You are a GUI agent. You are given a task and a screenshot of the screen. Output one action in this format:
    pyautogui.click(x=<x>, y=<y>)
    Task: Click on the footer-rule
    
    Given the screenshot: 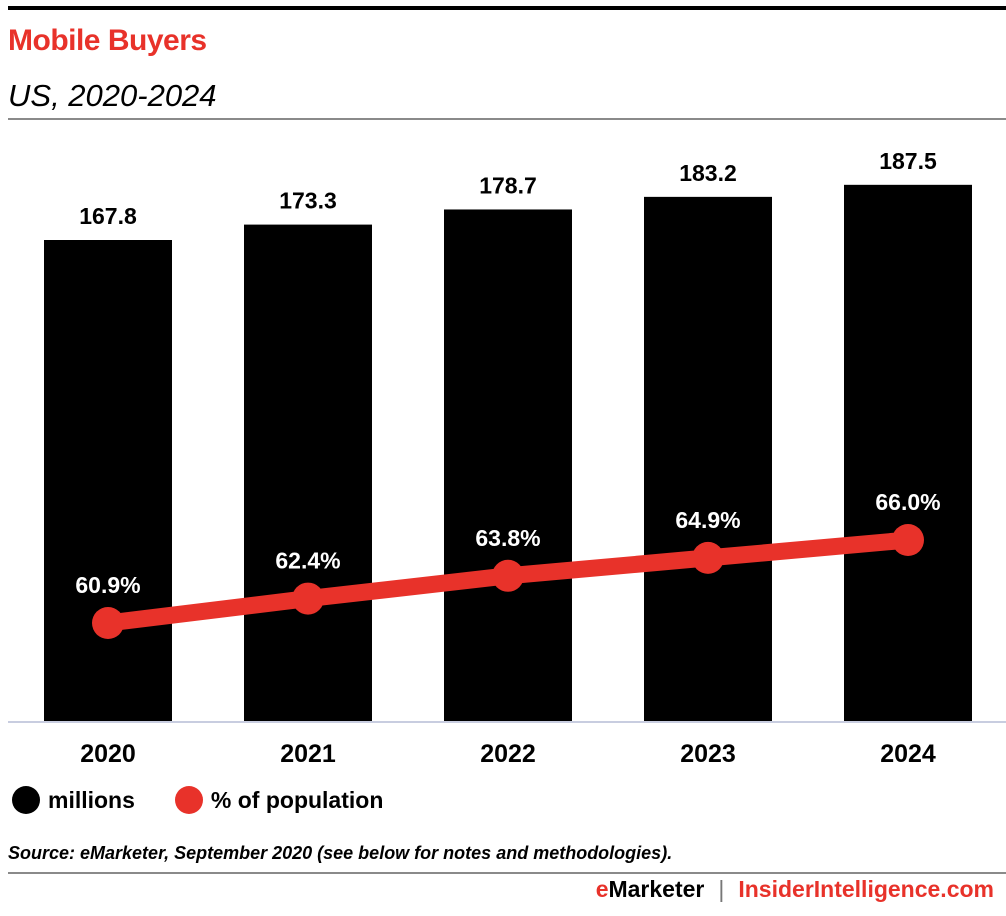 What is the action you would take?
    pyautogui.click(x=507, y=873)
    